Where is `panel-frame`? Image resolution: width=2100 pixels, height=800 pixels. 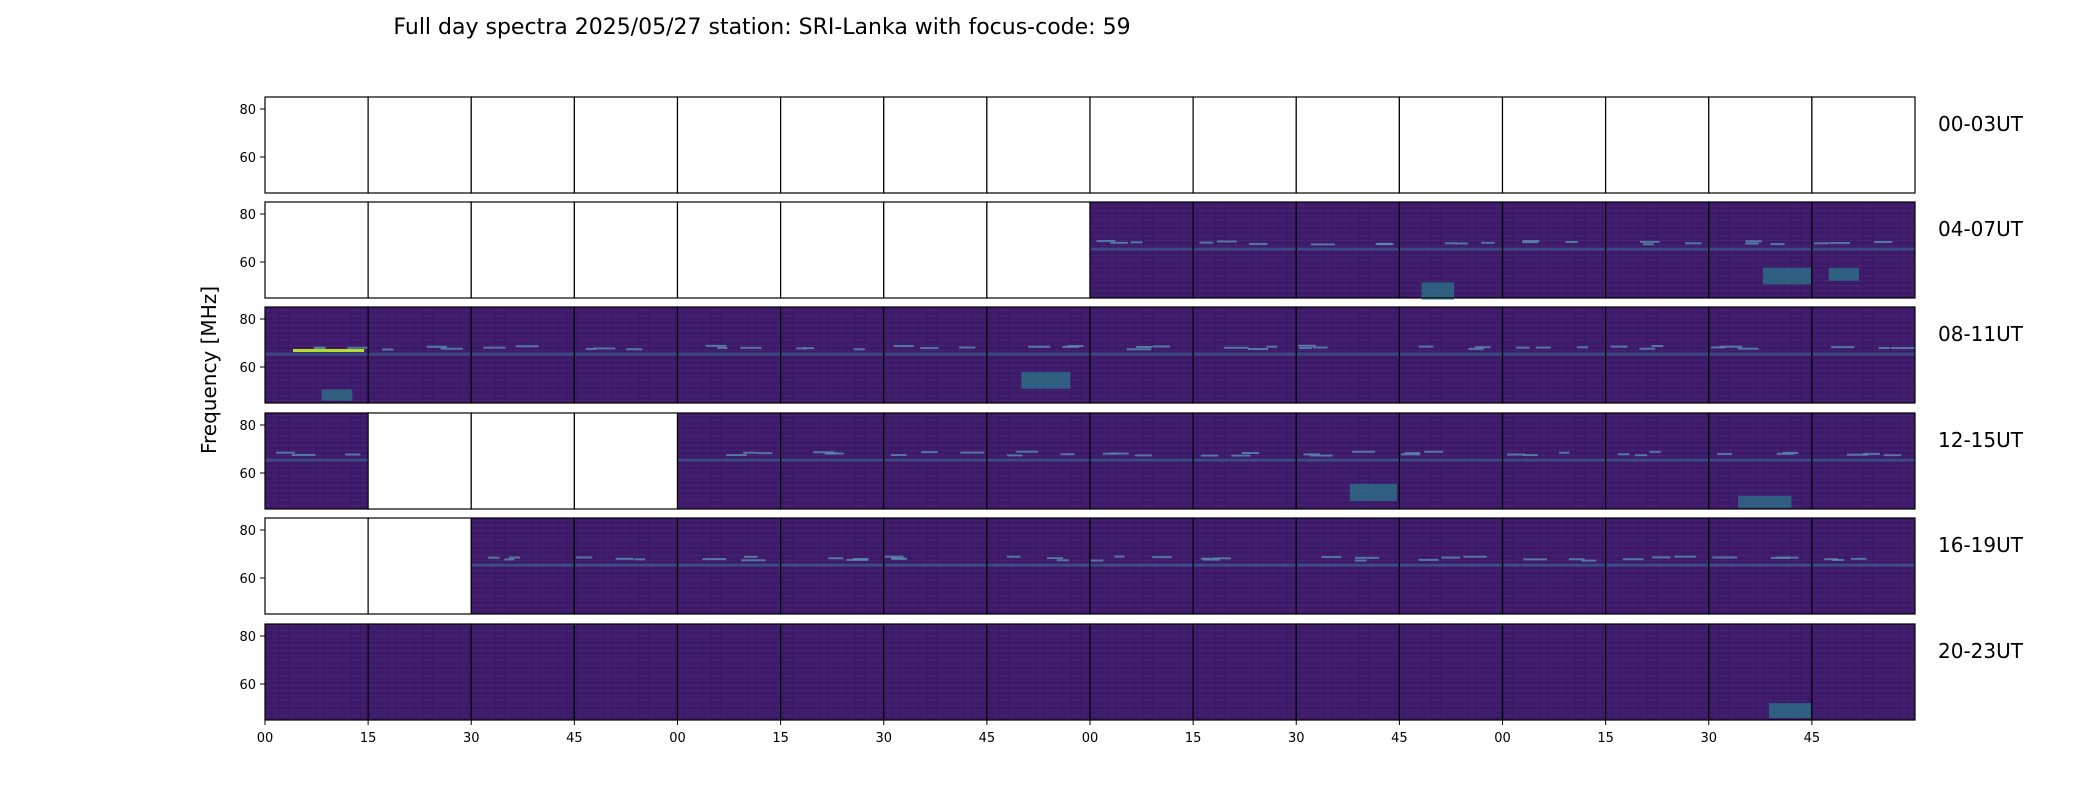
panel-frame is located at coordinates (1863, 250).